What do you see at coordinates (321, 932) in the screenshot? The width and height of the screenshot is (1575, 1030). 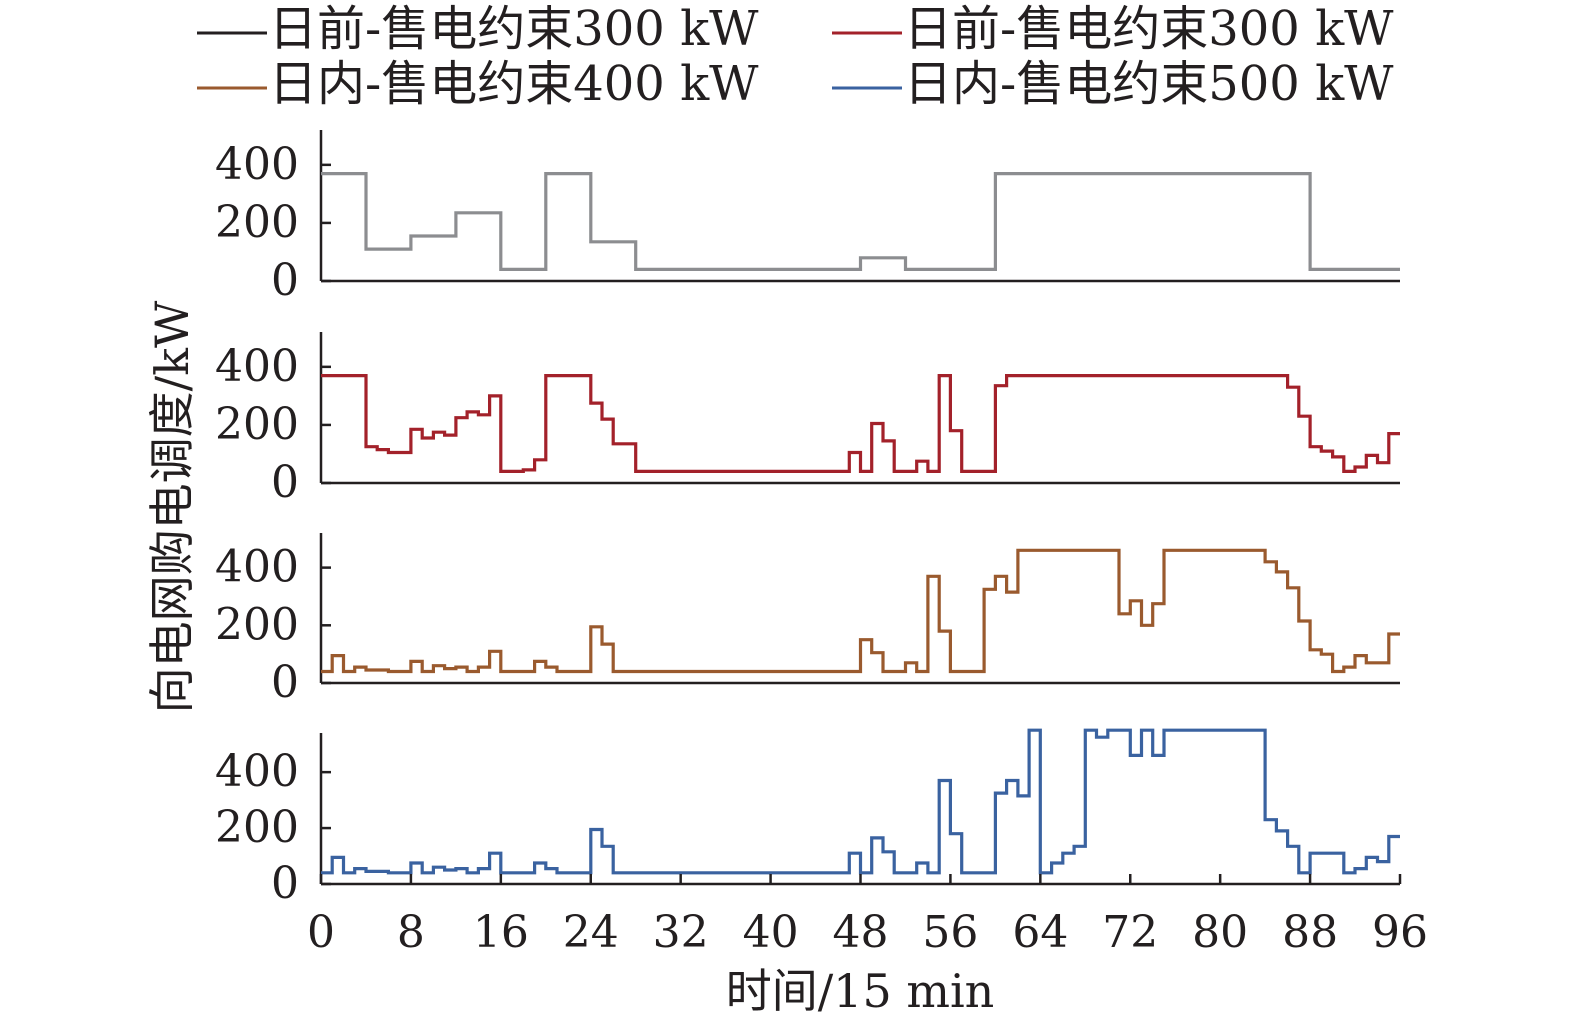 I see `x-tick-label: 0` at bounding box center [321, 932].